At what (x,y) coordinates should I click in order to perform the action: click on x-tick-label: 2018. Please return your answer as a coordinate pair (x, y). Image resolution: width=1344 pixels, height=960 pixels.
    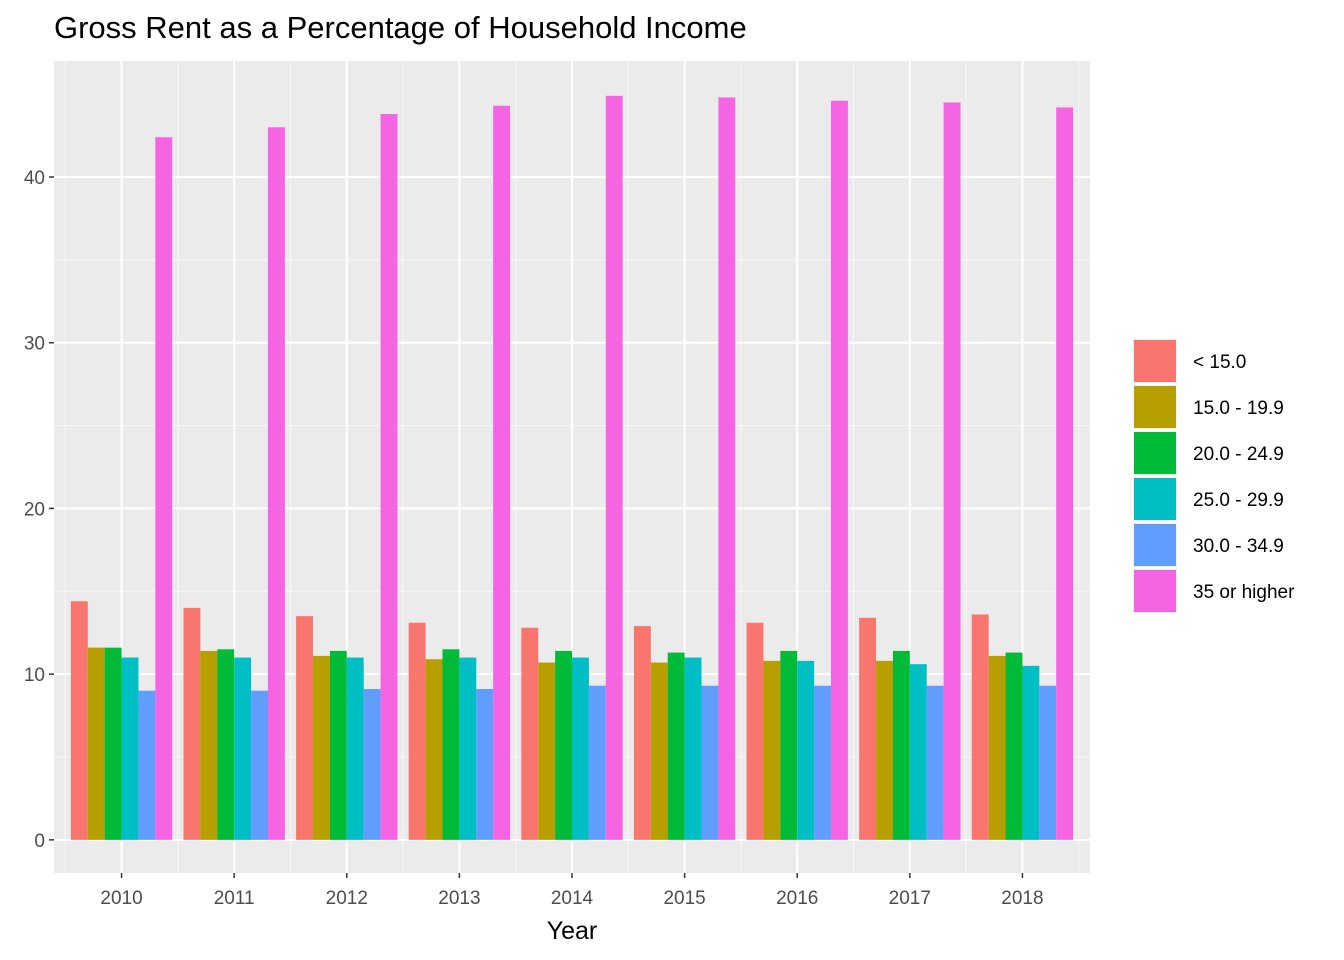
    Looking at the image, I should click on (1022, 898).